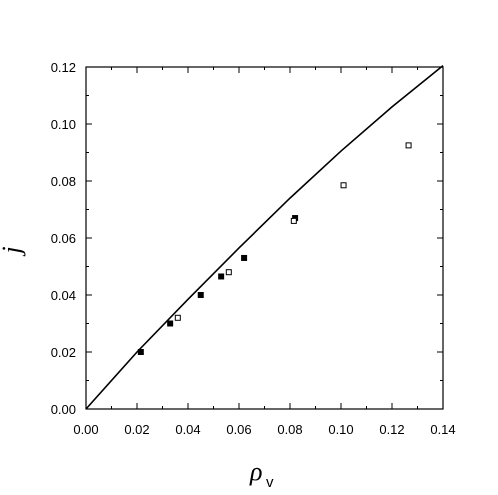  What do you see at coordinates (270, 482) in the screenshot?
I see `x-axis-label-subscript: v` at bounding box center [270, 482].